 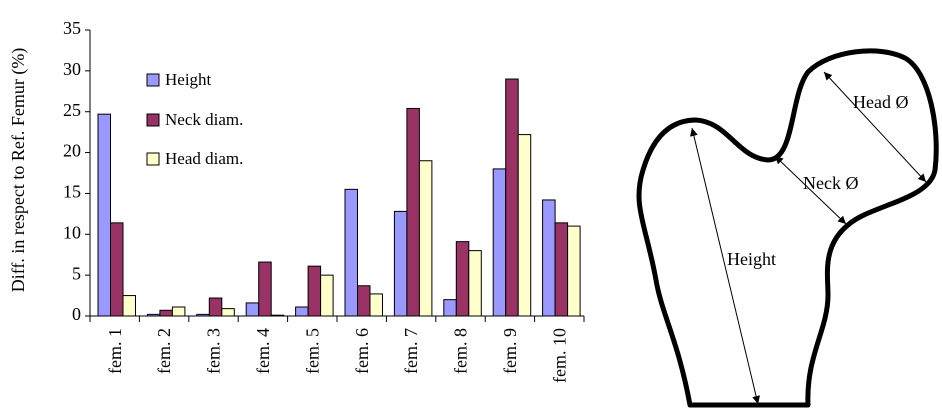 I want to click on y-tick-label: 15, so click(x=72, y=192).